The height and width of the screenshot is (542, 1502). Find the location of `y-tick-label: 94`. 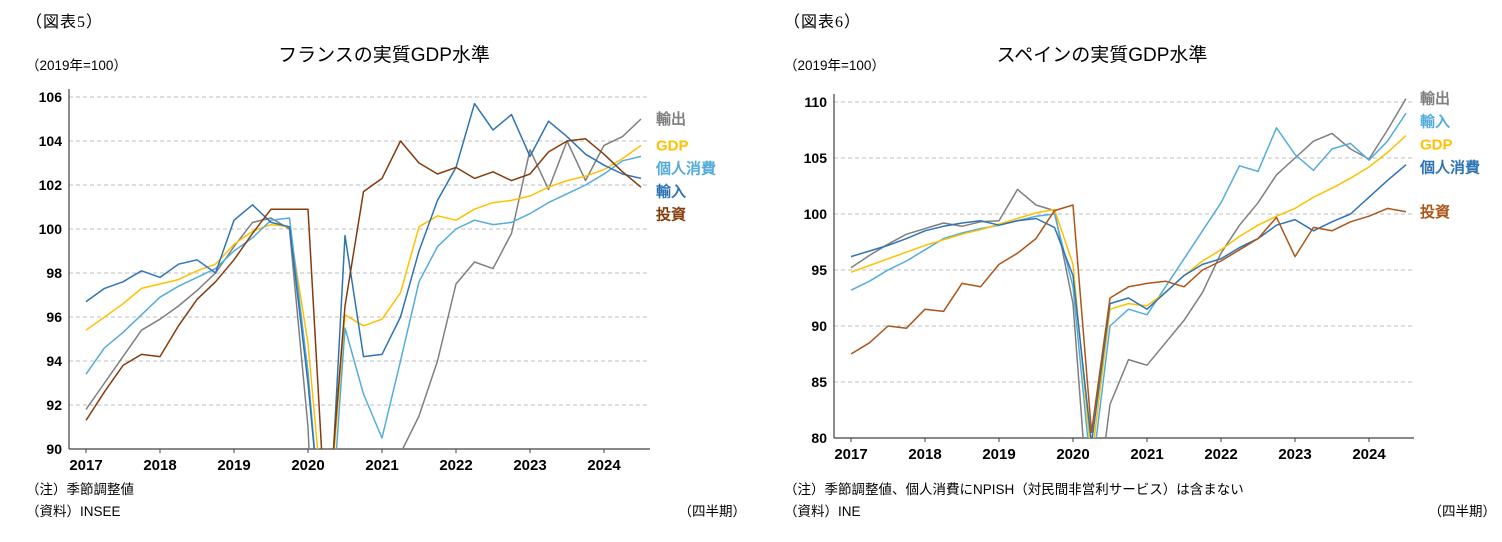

y-tick-label: 94 is located at coordinates (54, 361).